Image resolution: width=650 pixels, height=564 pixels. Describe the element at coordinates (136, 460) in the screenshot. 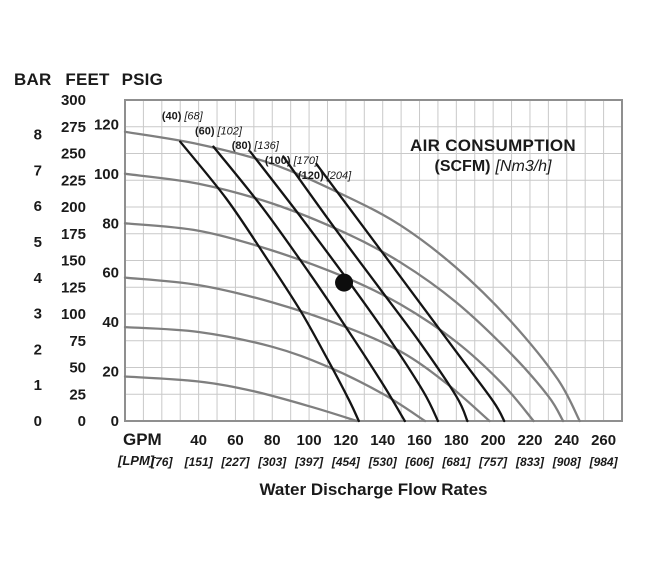

I see `x-axis-lpm-unit: [LPM]` at that location.